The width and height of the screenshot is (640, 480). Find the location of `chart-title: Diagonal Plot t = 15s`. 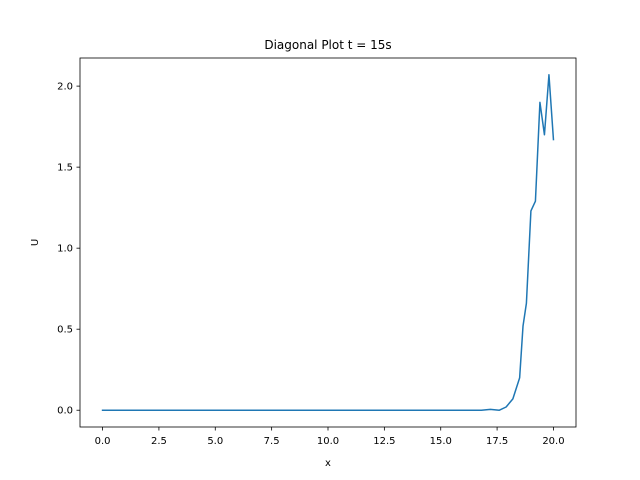

chart-title: Diagonal Plot t = 15s is located at coordinates (327, 45).